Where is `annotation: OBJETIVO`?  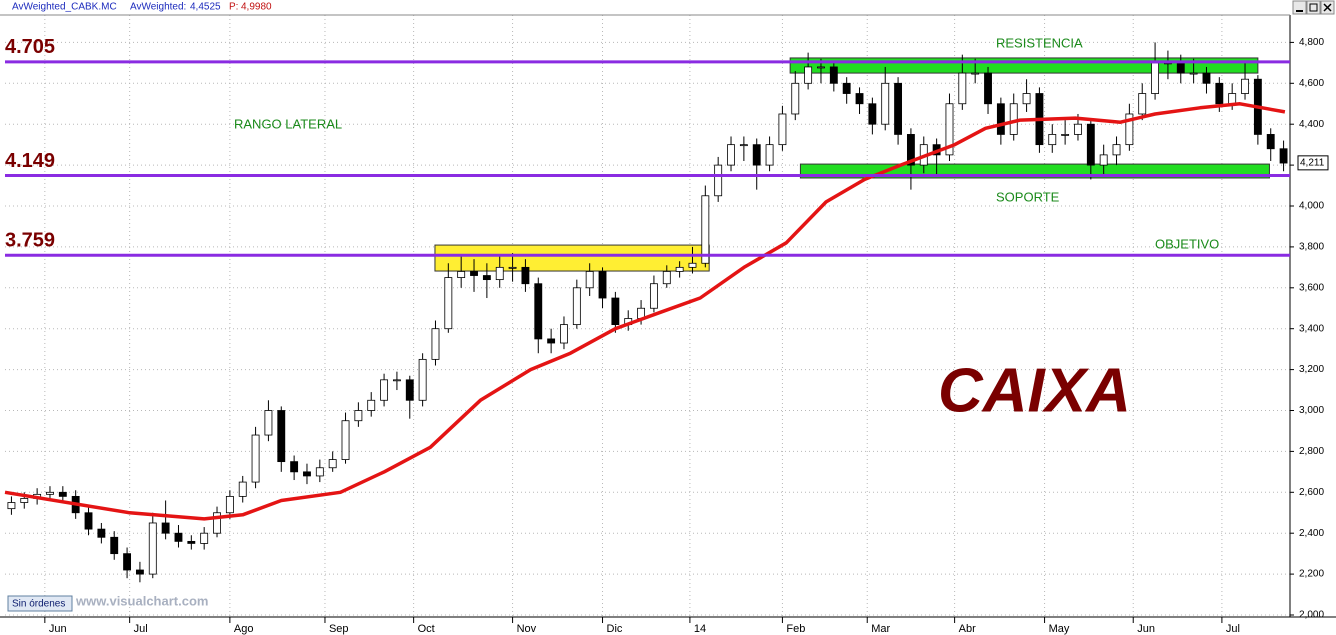
annotation: OBJETIVO is located at coordinates (1187, 243).